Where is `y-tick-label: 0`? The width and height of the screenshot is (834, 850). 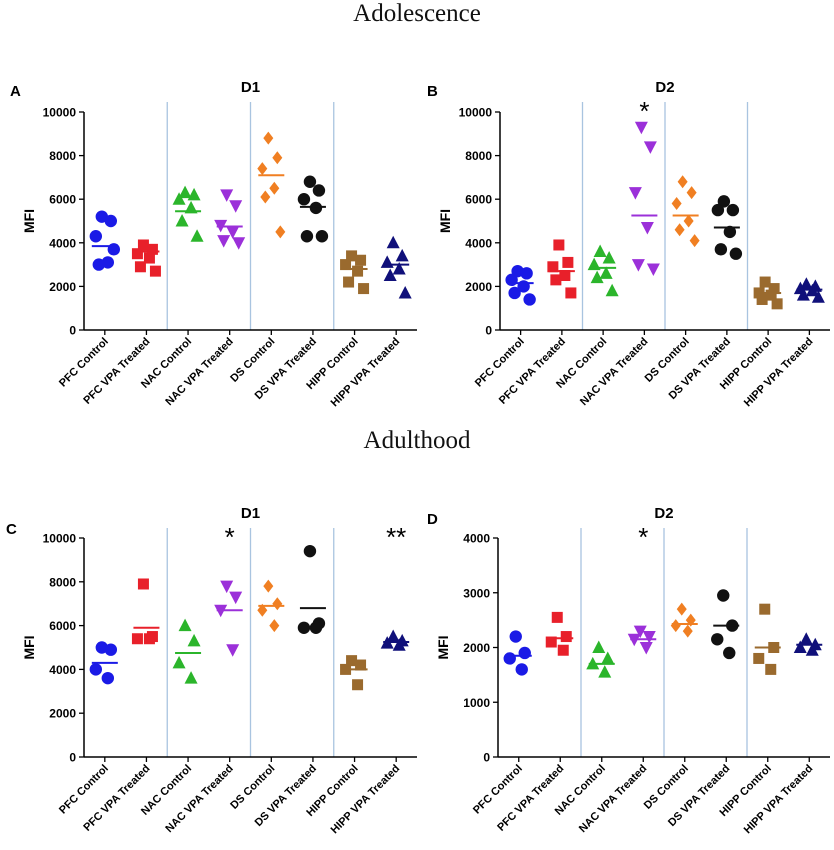
y-tick-label: 0 is located at coordinates (72, 331).